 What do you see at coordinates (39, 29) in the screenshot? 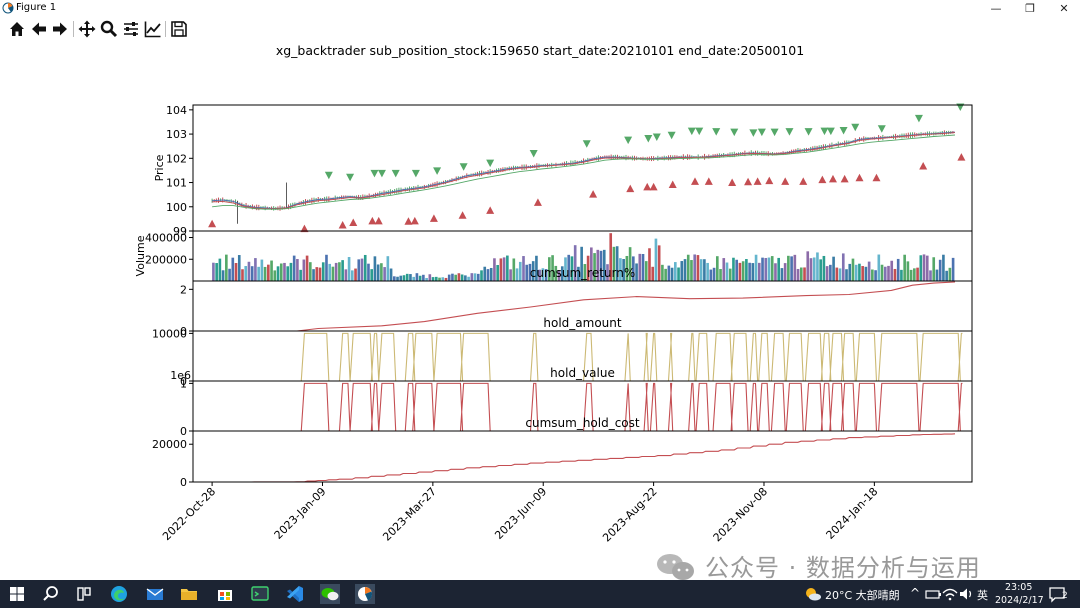
I see `back-arrow-icon` at bounding box center [39, 29].